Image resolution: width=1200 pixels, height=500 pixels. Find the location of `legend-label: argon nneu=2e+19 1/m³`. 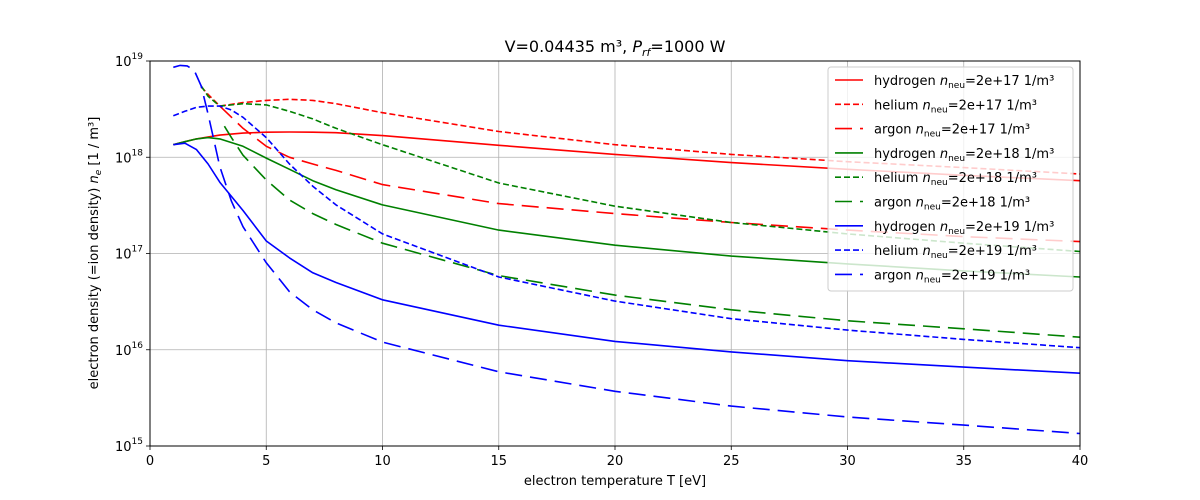

legend-label: argon nneu=2e+19 1/m³ is located at coordinates (952, 276).